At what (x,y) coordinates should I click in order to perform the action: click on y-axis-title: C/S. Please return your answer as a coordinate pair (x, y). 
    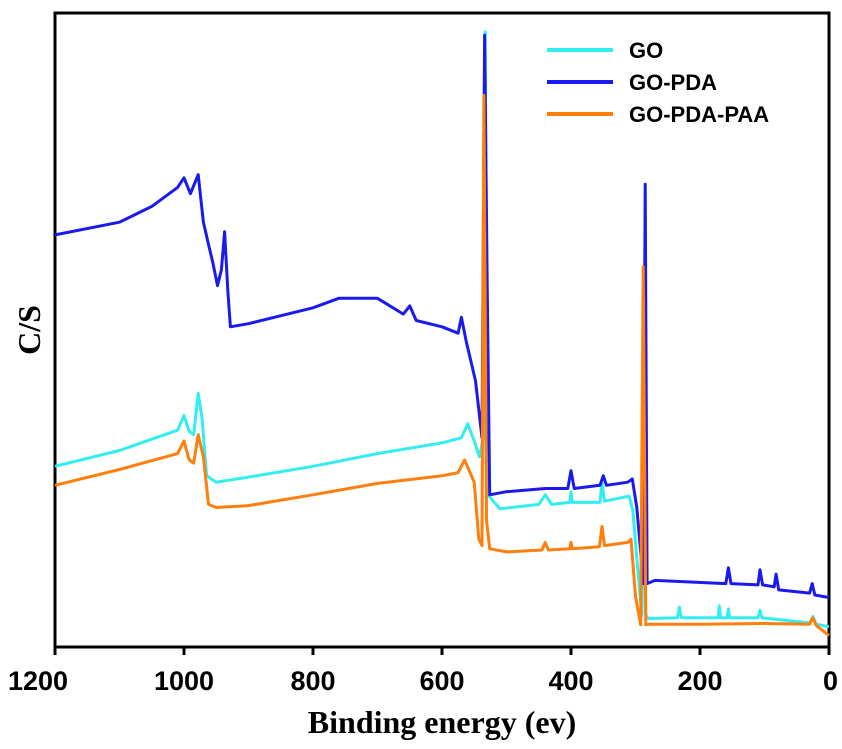
    Looking at the image, I should click on (29, 330).